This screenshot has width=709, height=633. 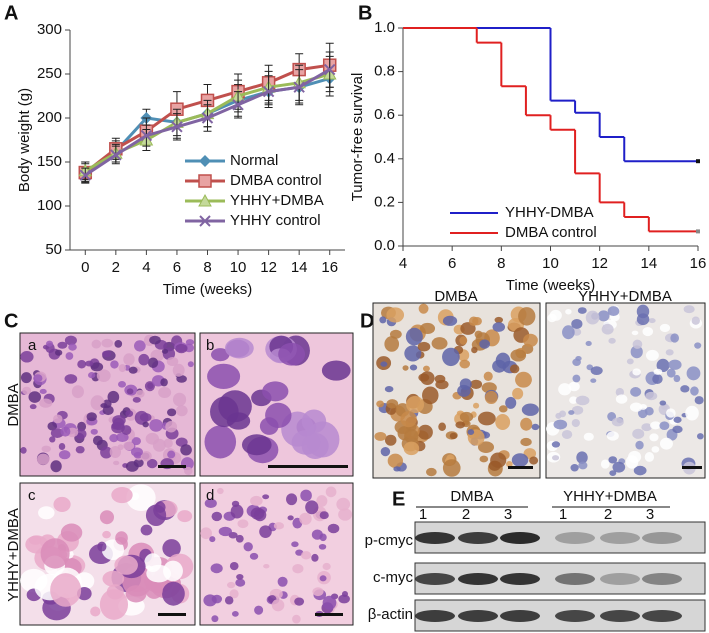 What do you see at coordinates (452, 263) in the screenshot?
I see `x-tick-label: 6` at bounding box center [452, 263].